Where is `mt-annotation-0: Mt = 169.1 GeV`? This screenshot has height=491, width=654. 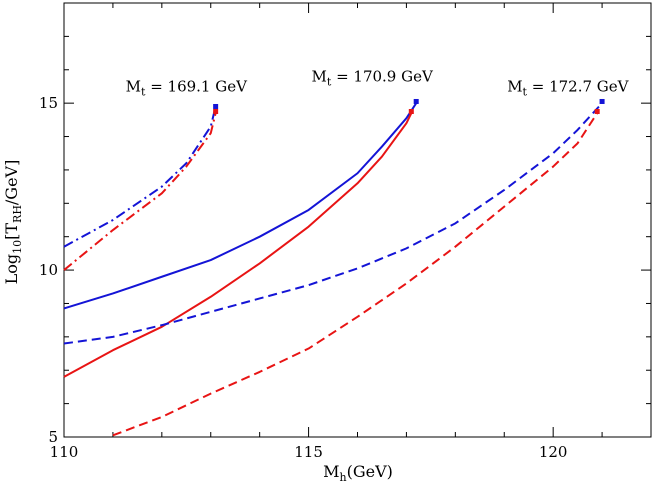
mt-annotation-0: Mt = 169.1 GeV is located at coordinates (187, 87).